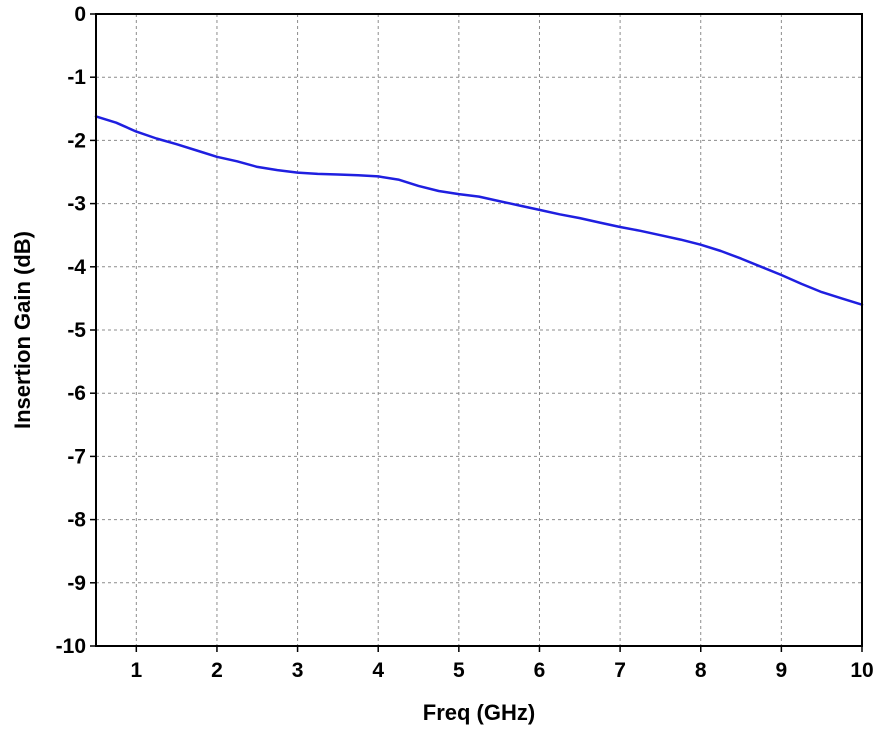  What do you see at coordinates (217, 670) in the screenshot?
I see `x-tick-label: 2` at bounding box center [217, 670].